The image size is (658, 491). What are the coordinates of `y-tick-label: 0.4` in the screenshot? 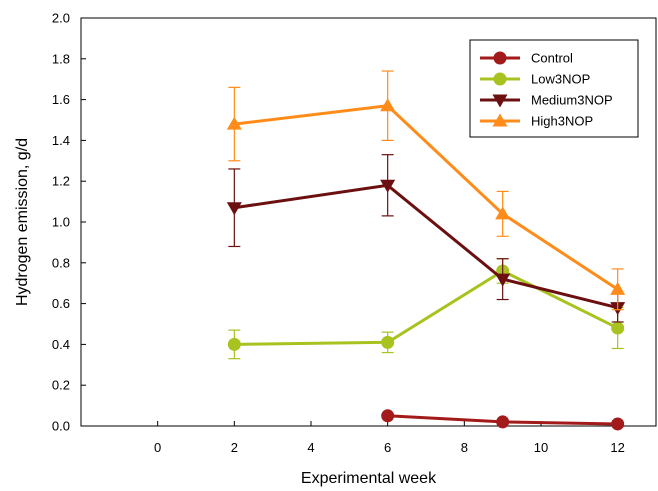 It's located at (61, 344).